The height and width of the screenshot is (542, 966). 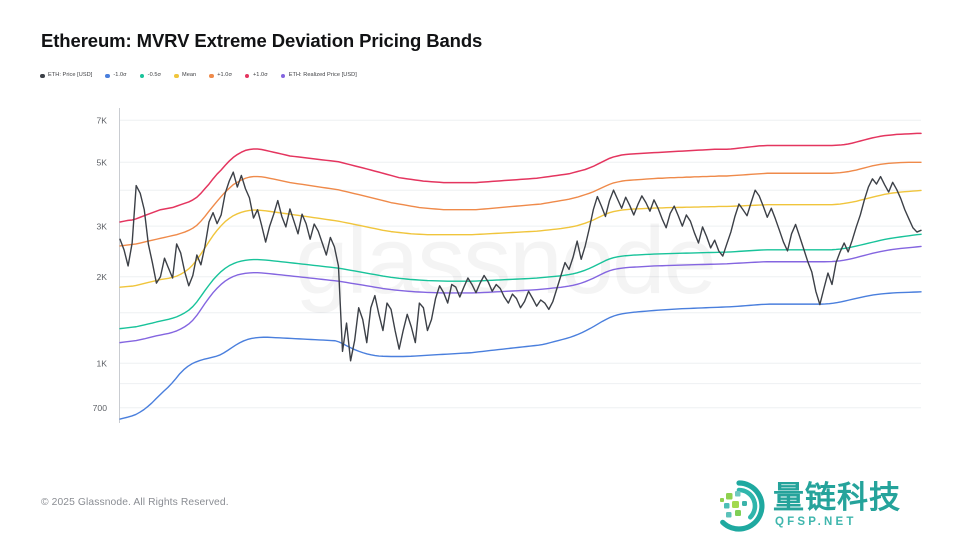 I want to click on y-axis-ticks: 7K 5K 3K 2K 1K 700, so click(x=100, y=265).